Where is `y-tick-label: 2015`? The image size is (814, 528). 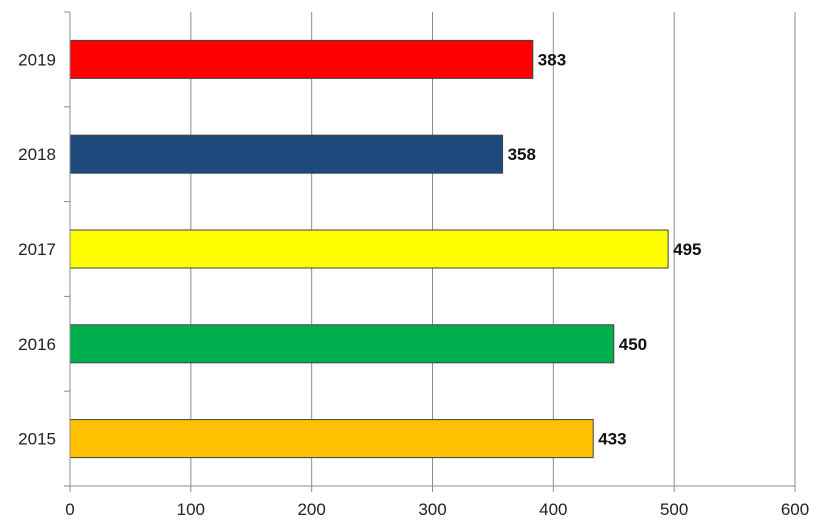
y-tick-label: 2015 is located at coordinates (37, 439).